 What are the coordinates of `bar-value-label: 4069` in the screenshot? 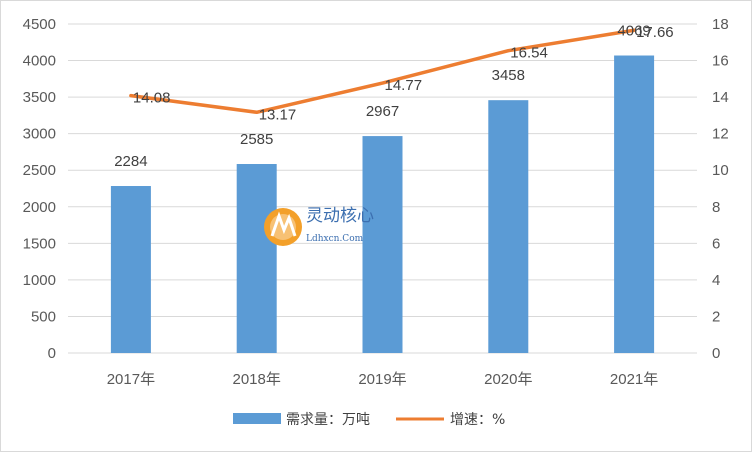 It's located at (633, 31).